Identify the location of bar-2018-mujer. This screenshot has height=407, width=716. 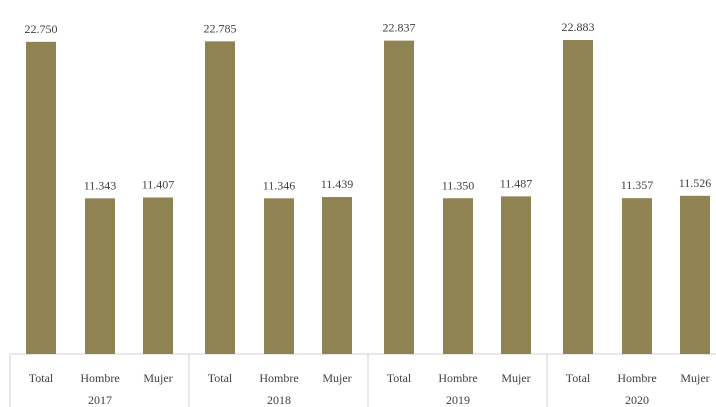
(337, 275).